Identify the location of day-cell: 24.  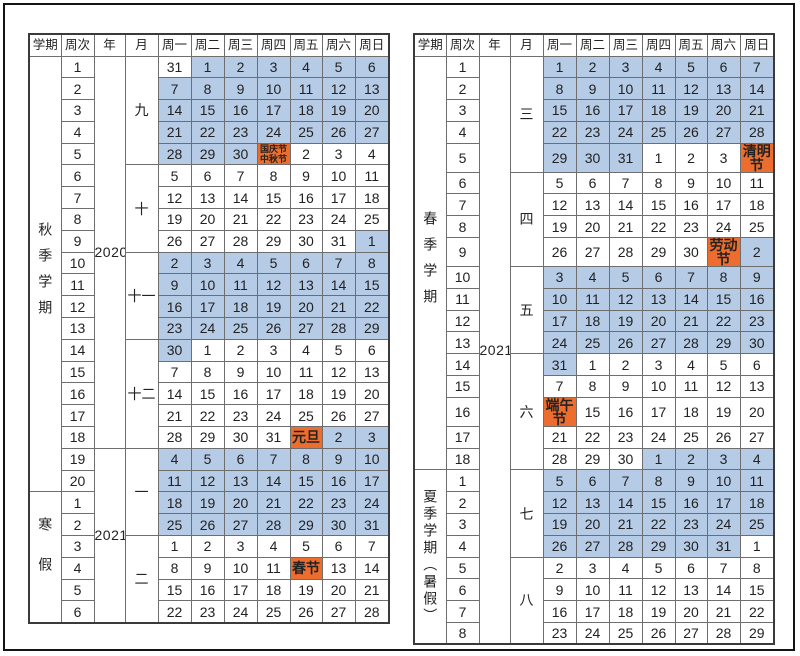
(625, 132).